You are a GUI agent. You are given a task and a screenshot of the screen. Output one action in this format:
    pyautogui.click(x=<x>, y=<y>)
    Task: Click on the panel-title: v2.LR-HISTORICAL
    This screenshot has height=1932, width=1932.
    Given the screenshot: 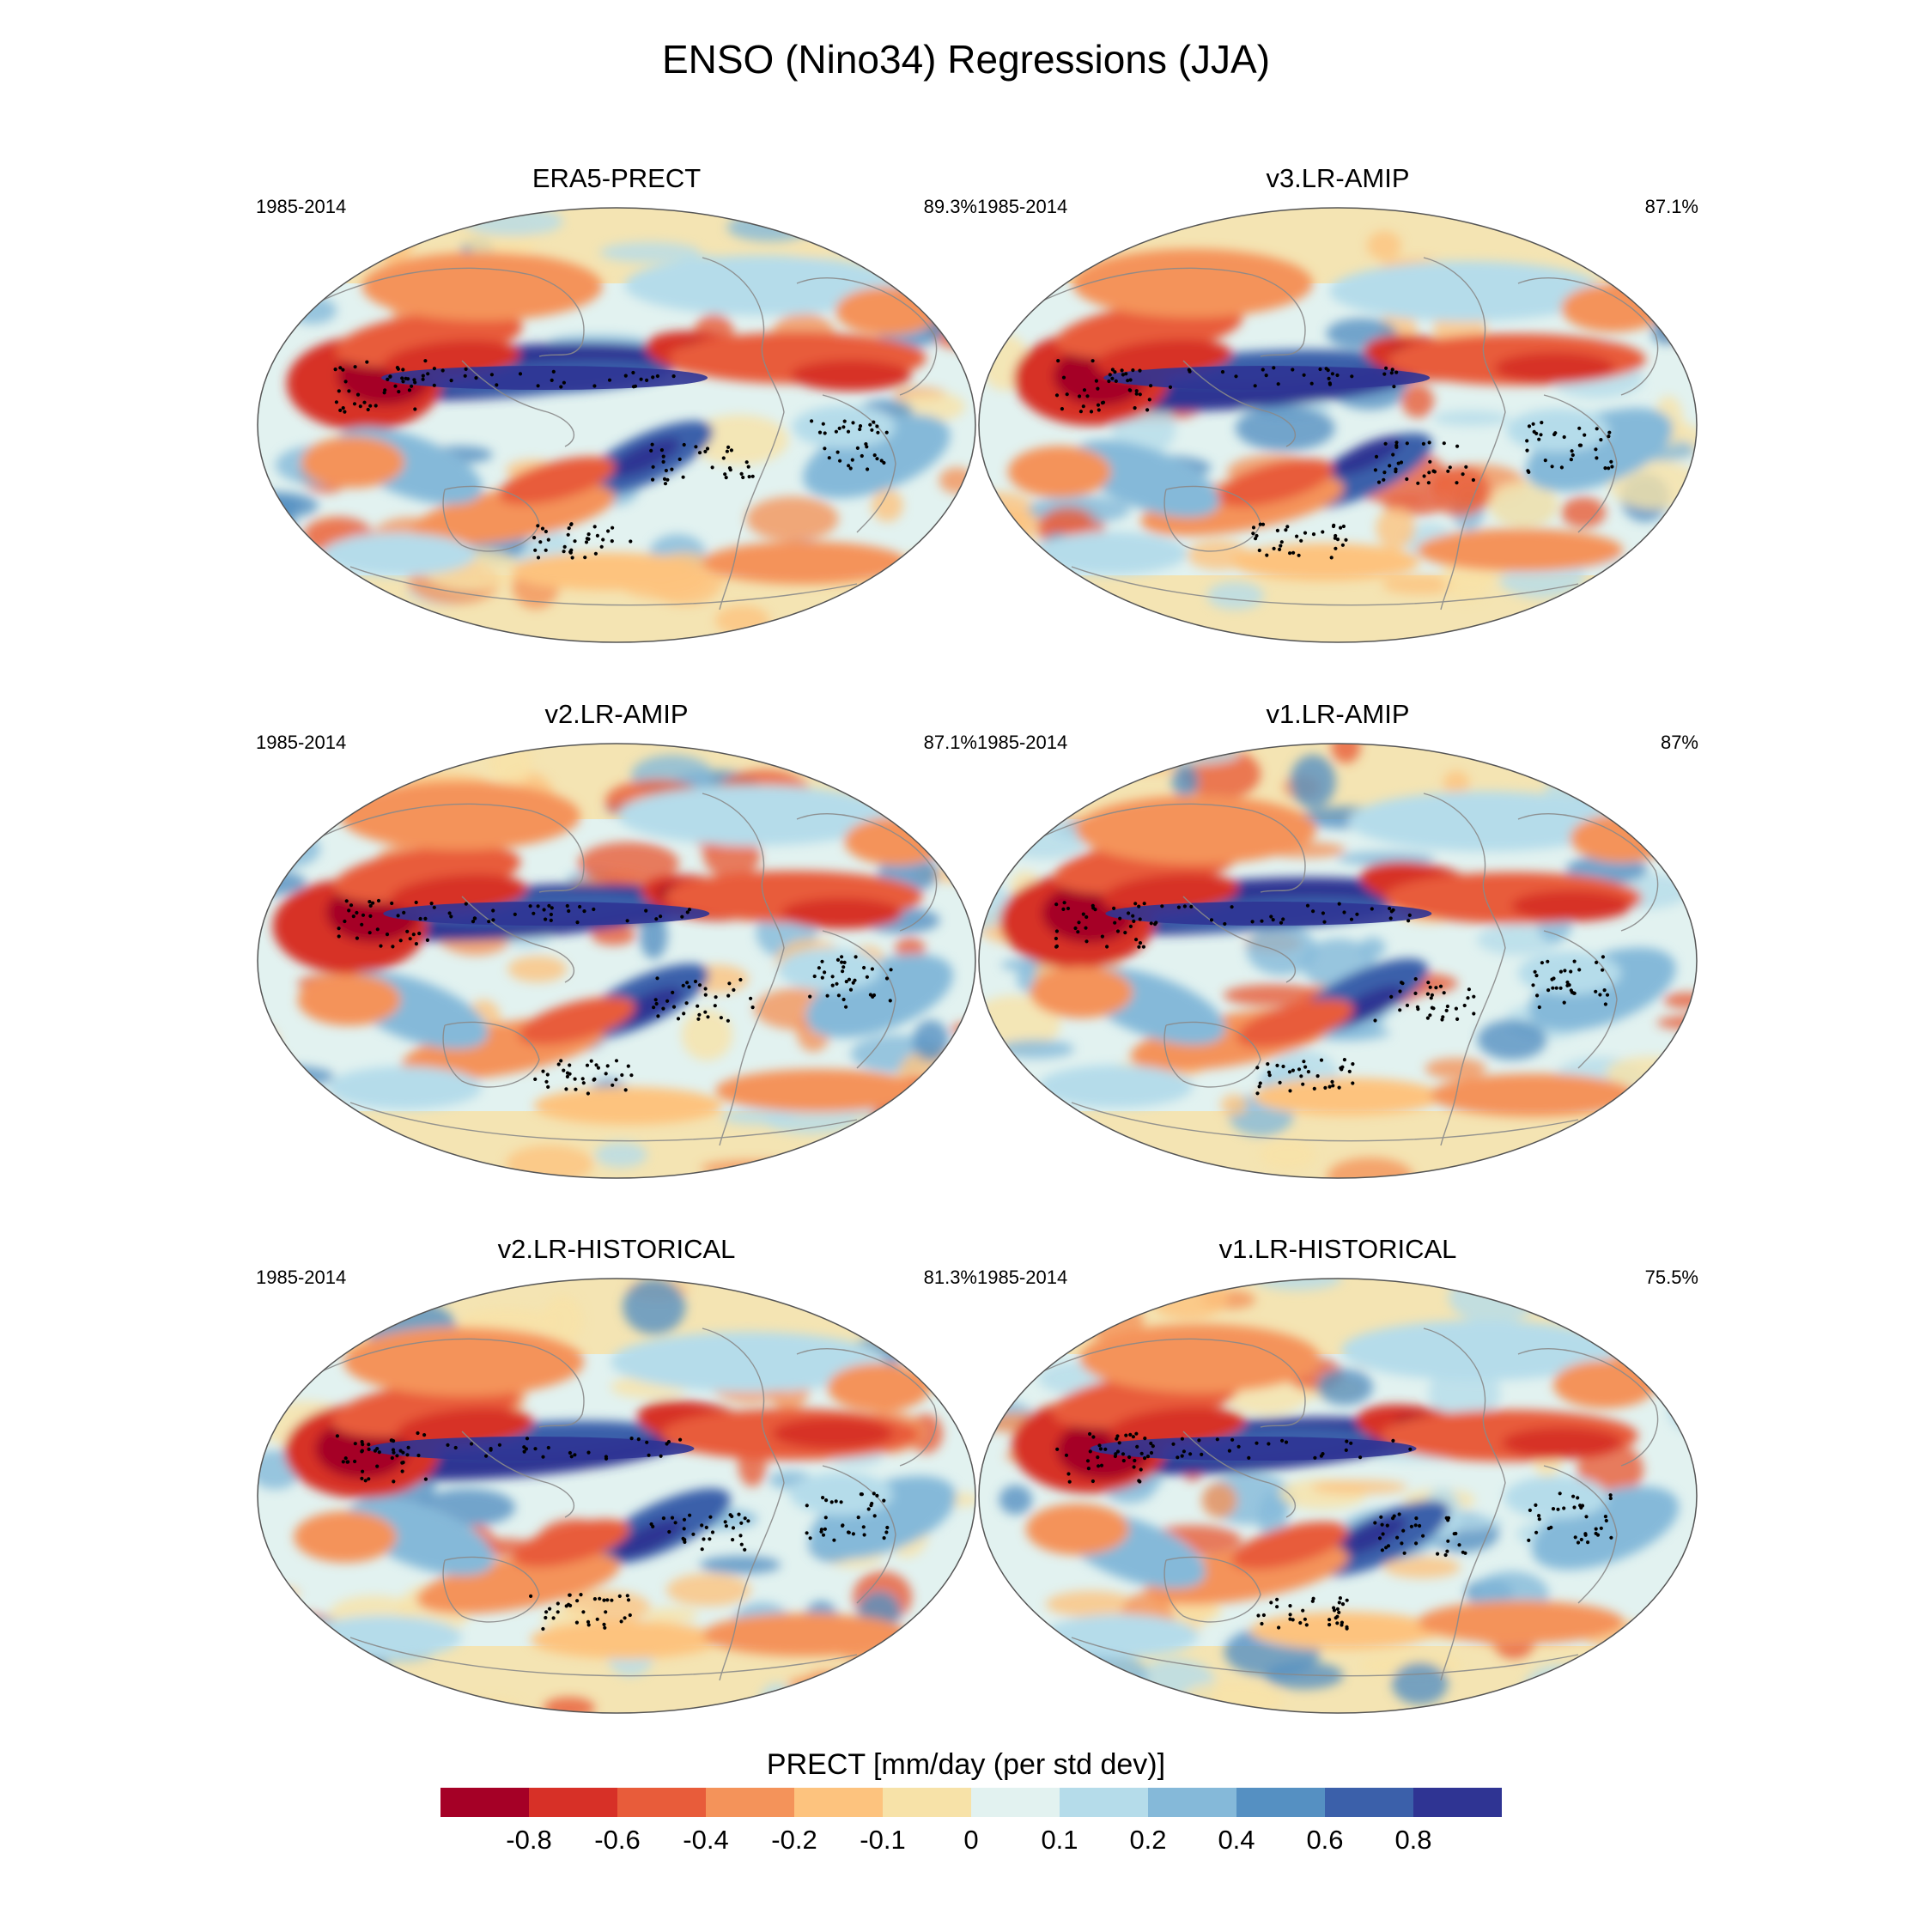 What is the action you would take?
    pyautogui.click(x=616, y=1249)
    